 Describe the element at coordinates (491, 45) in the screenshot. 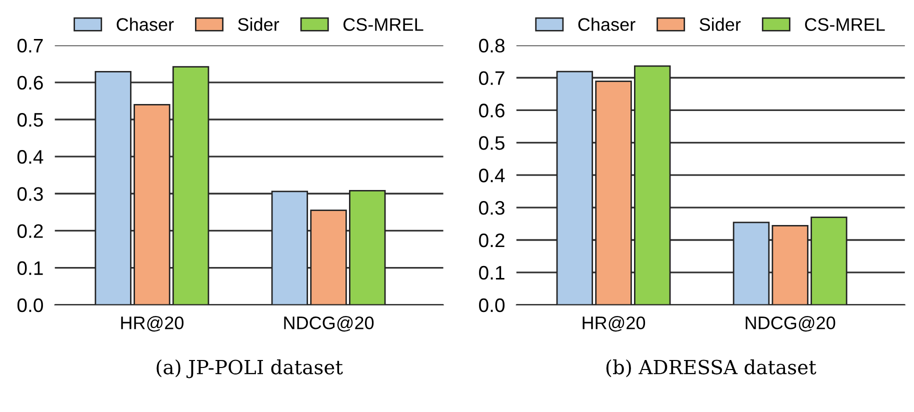

I see `y-tick-label: 0.8` at that location.